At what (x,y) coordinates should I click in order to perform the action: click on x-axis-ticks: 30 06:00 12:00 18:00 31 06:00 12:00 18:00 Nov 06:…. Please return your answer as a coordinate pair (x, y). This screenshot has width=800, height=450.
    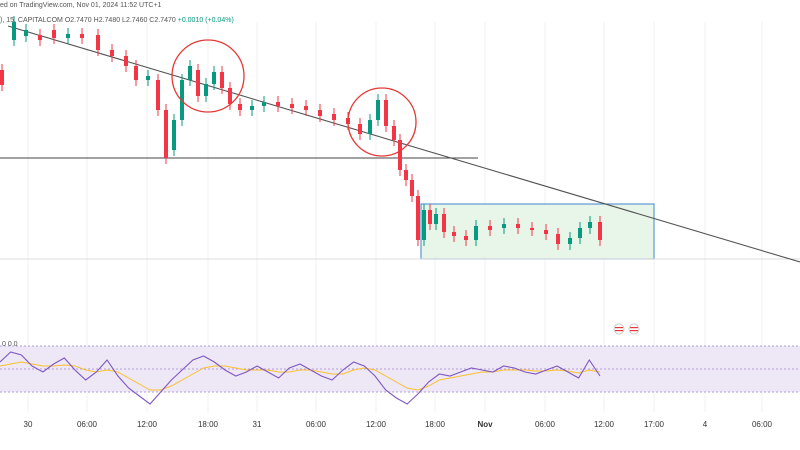
    Looking at the image, I should click on (398, 424).